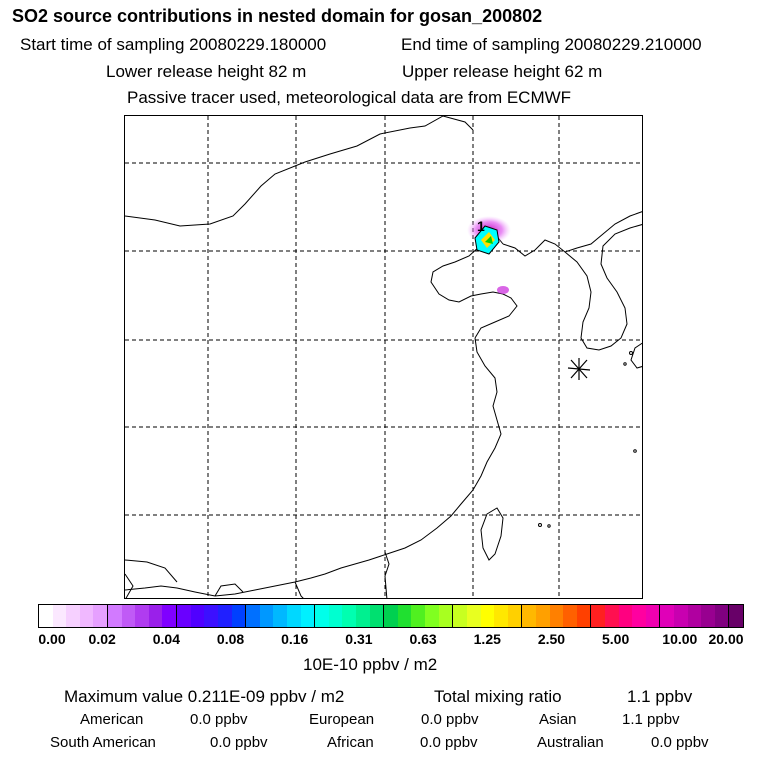  I want to click on region-value-american: 0.0 ppbv, so click(219, 719).